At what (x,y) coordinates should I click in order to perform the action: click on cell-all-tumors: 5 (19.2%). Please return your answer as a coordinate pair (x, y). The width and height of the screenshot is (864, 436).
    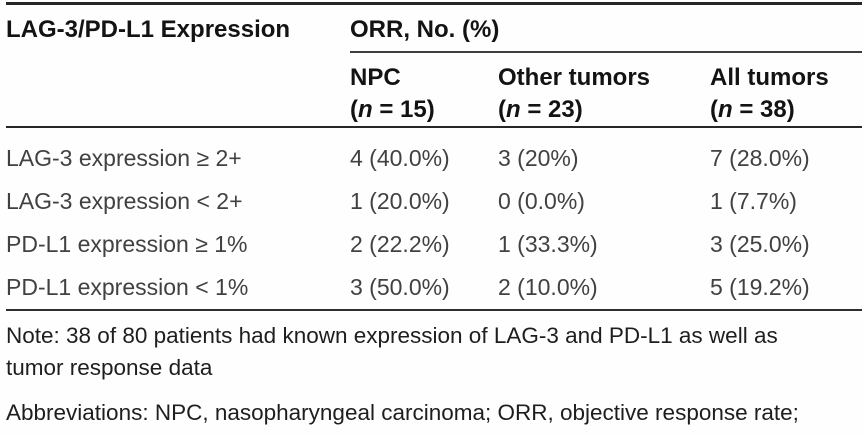
    Looking at the image, I should click on (760, 287).